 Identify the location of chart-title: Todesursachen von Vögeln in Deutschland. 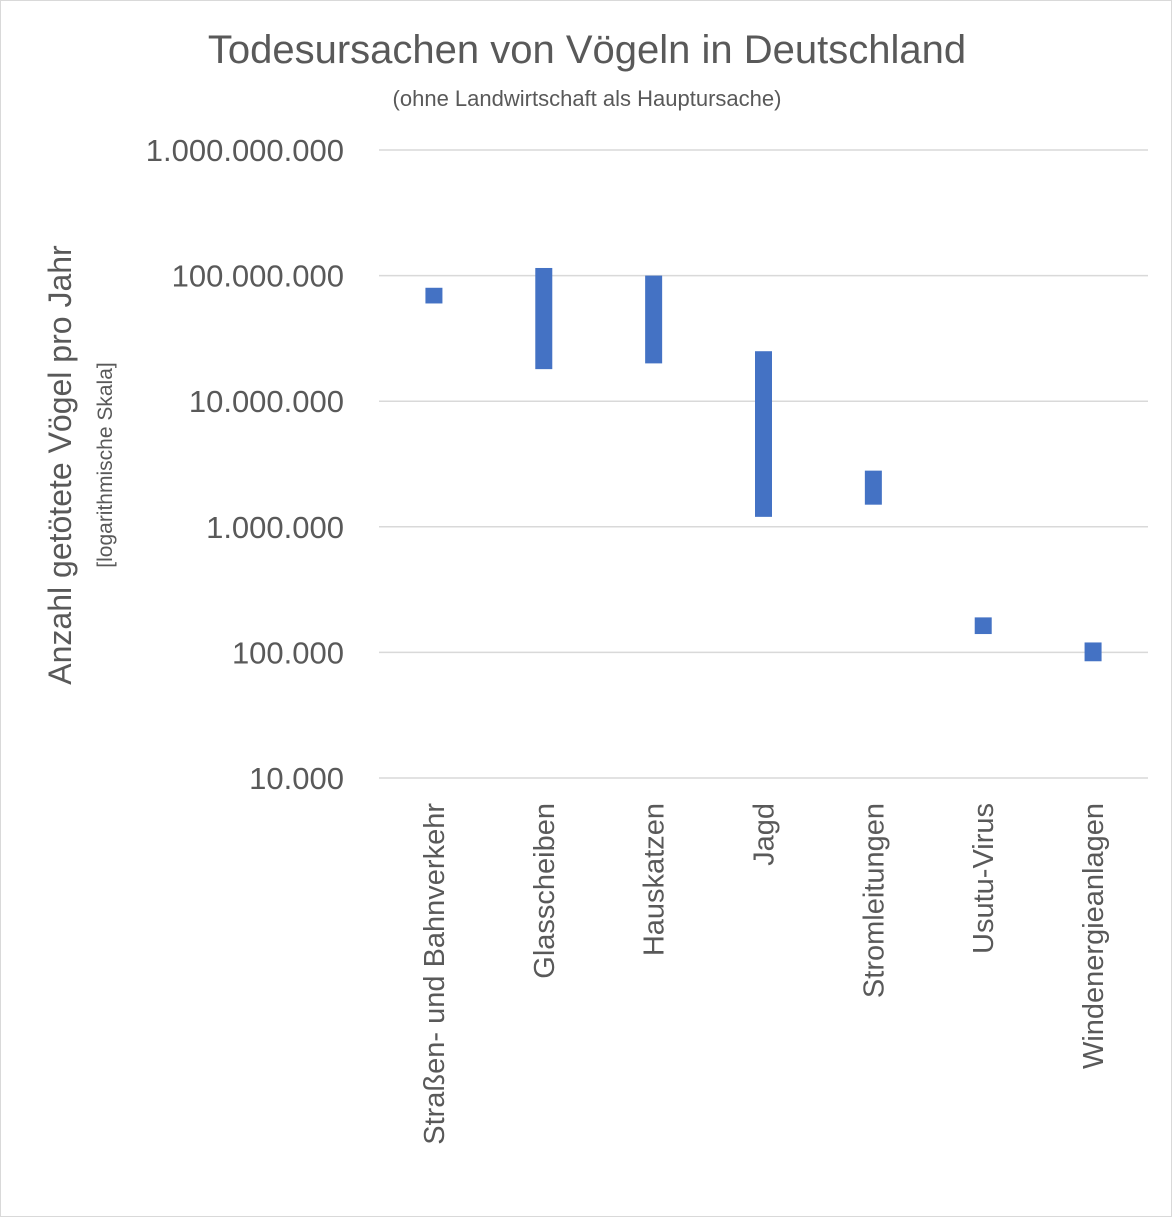
(587, 50).